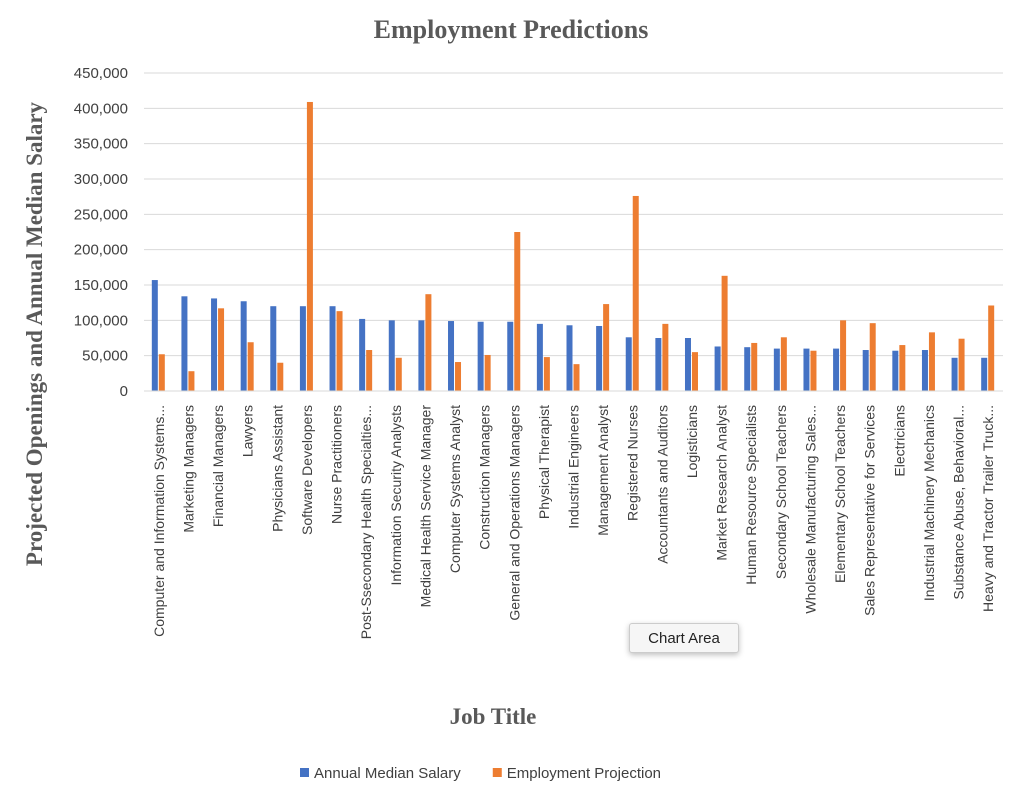  Describe the element at coordinates (781, 492) in the screenshot. I see `x-tick-label: Secondary School Teachers` at that location.